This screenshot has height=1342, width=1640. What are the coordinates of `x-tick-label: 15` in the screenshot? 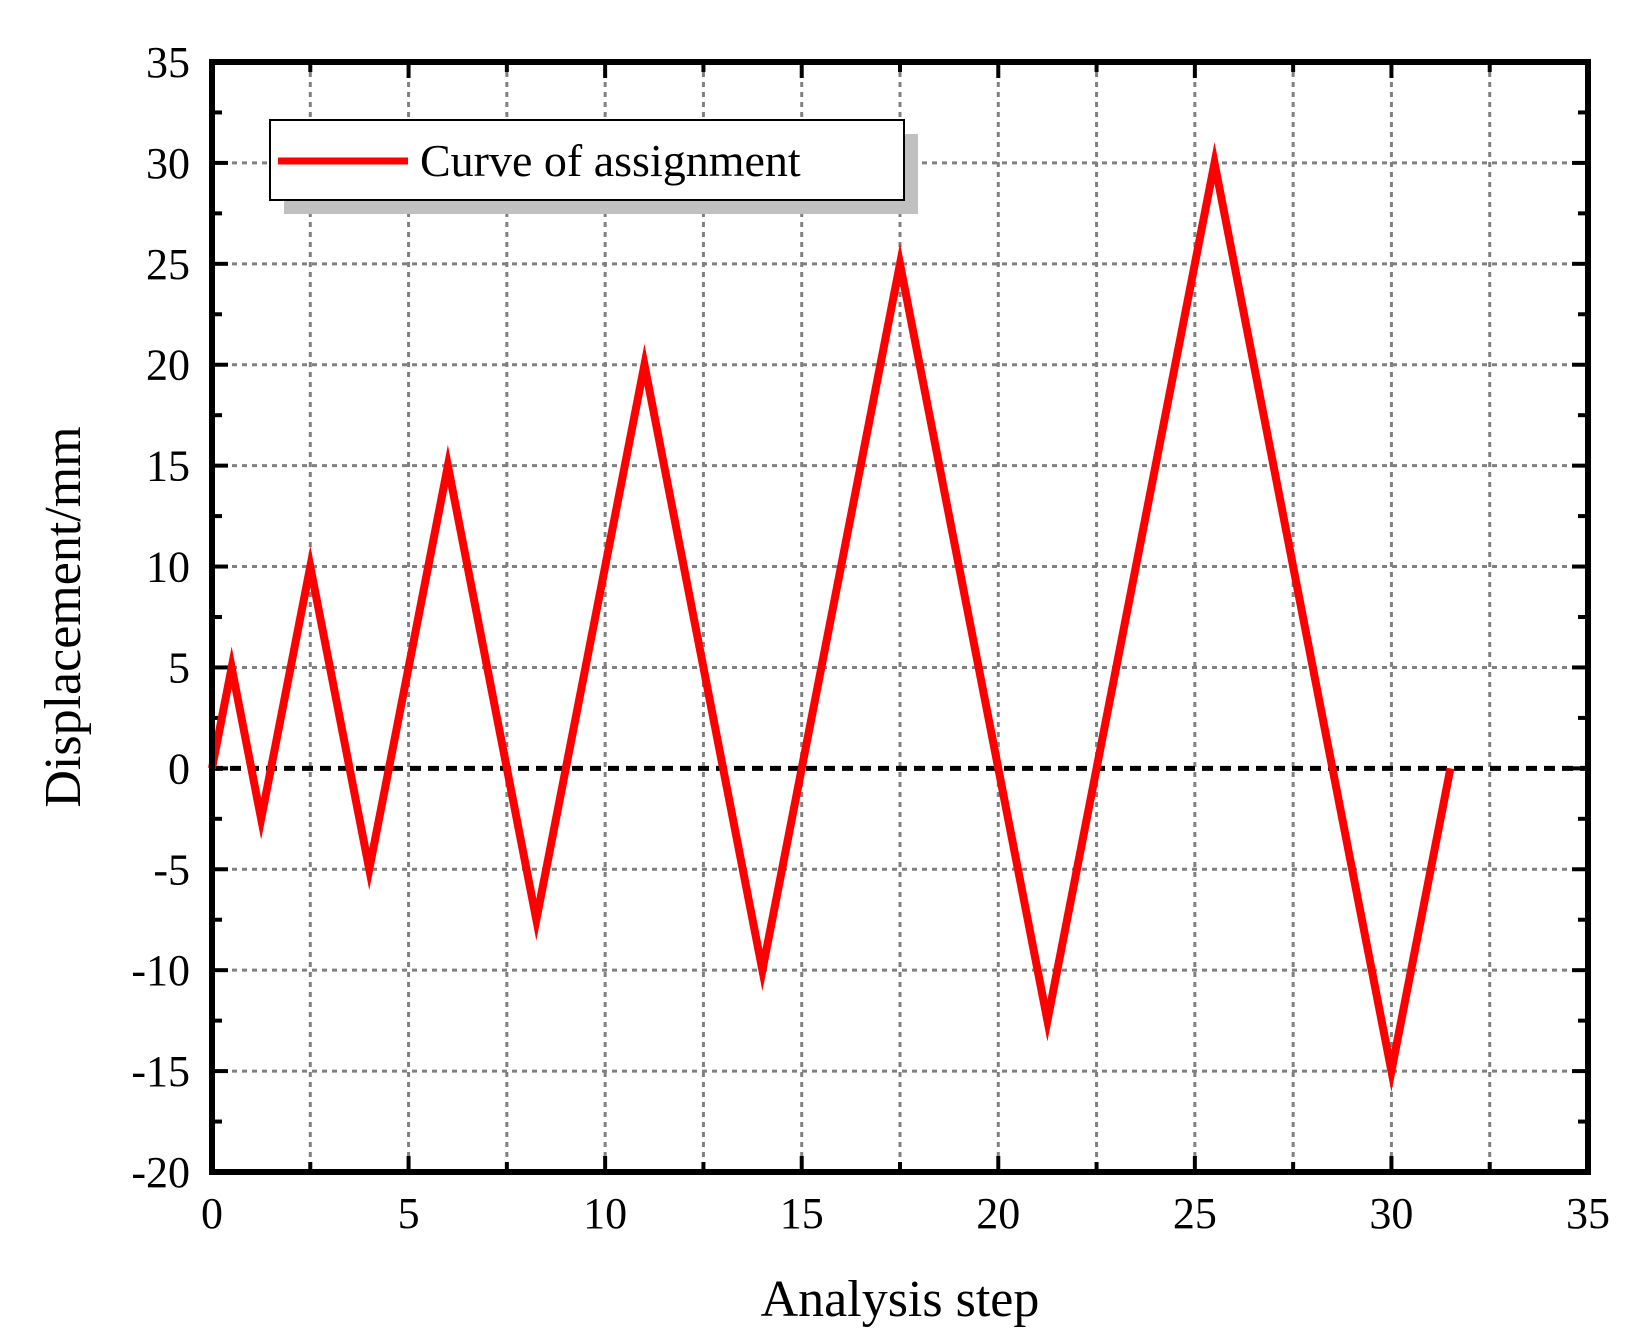 It's located at (802, 1213).